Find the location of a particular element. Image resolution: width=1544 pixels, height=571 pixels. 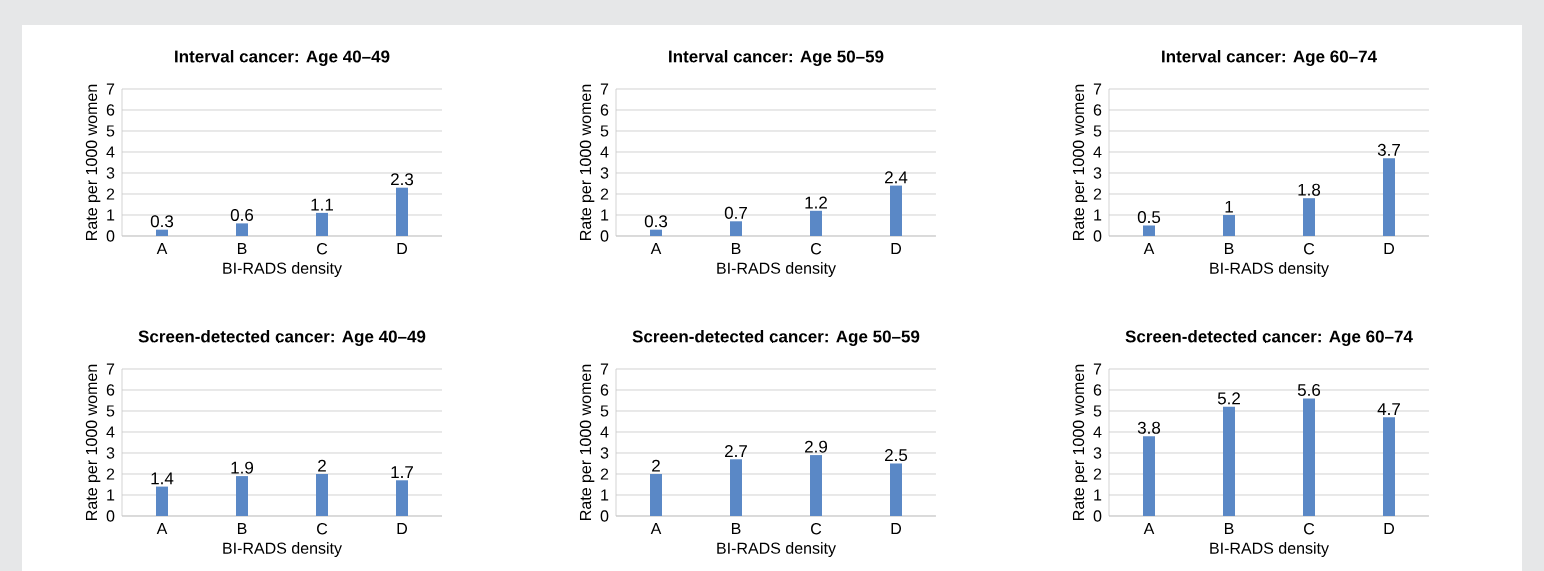

data-label: 2.3 is located at coordinates (402, 179).